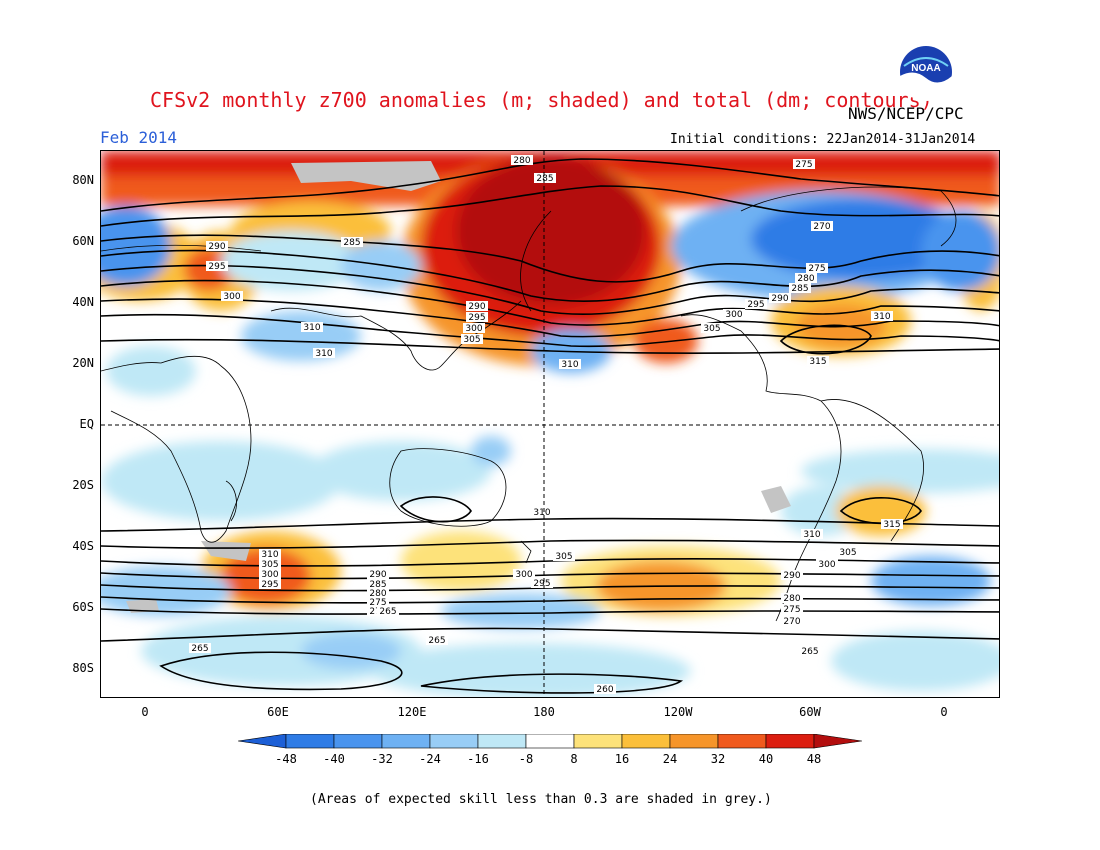  I want to click on colorbar-tick-label: 16, so click(622, 759).